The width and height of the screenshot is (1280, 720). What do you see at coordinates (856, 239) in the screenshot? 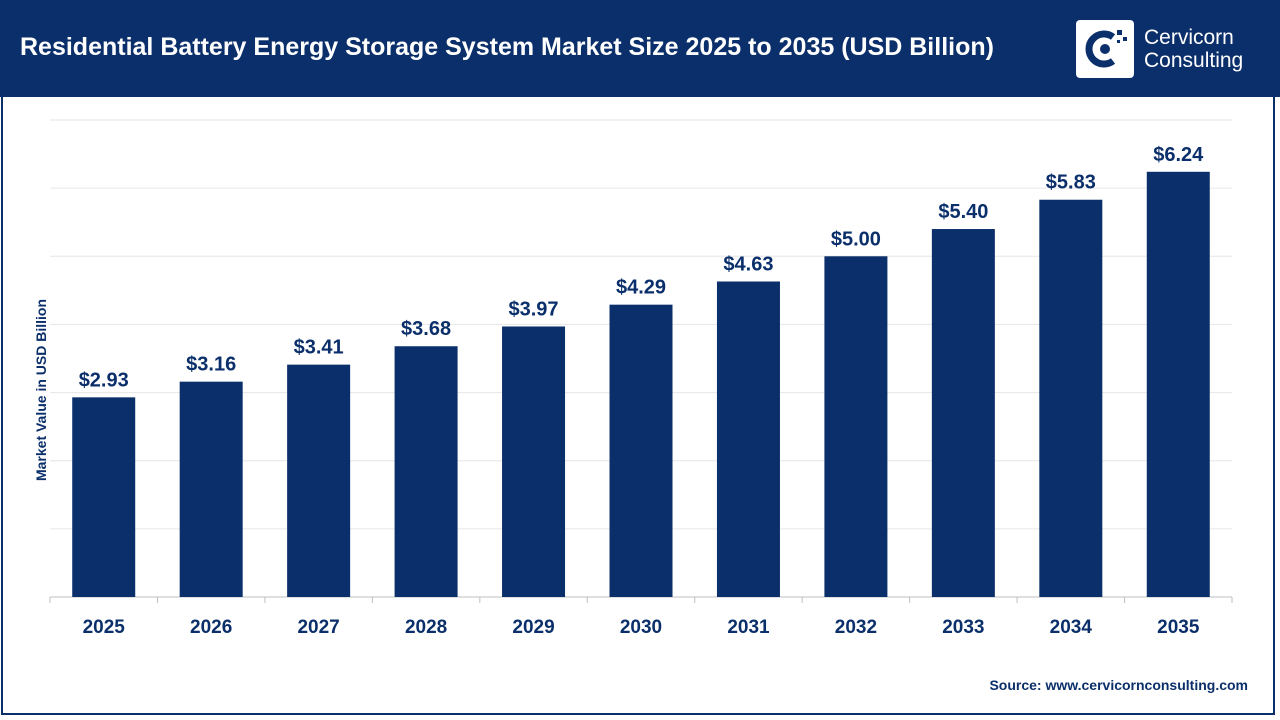
I see `data-label: $5.00` at bounding box center [856, 239].